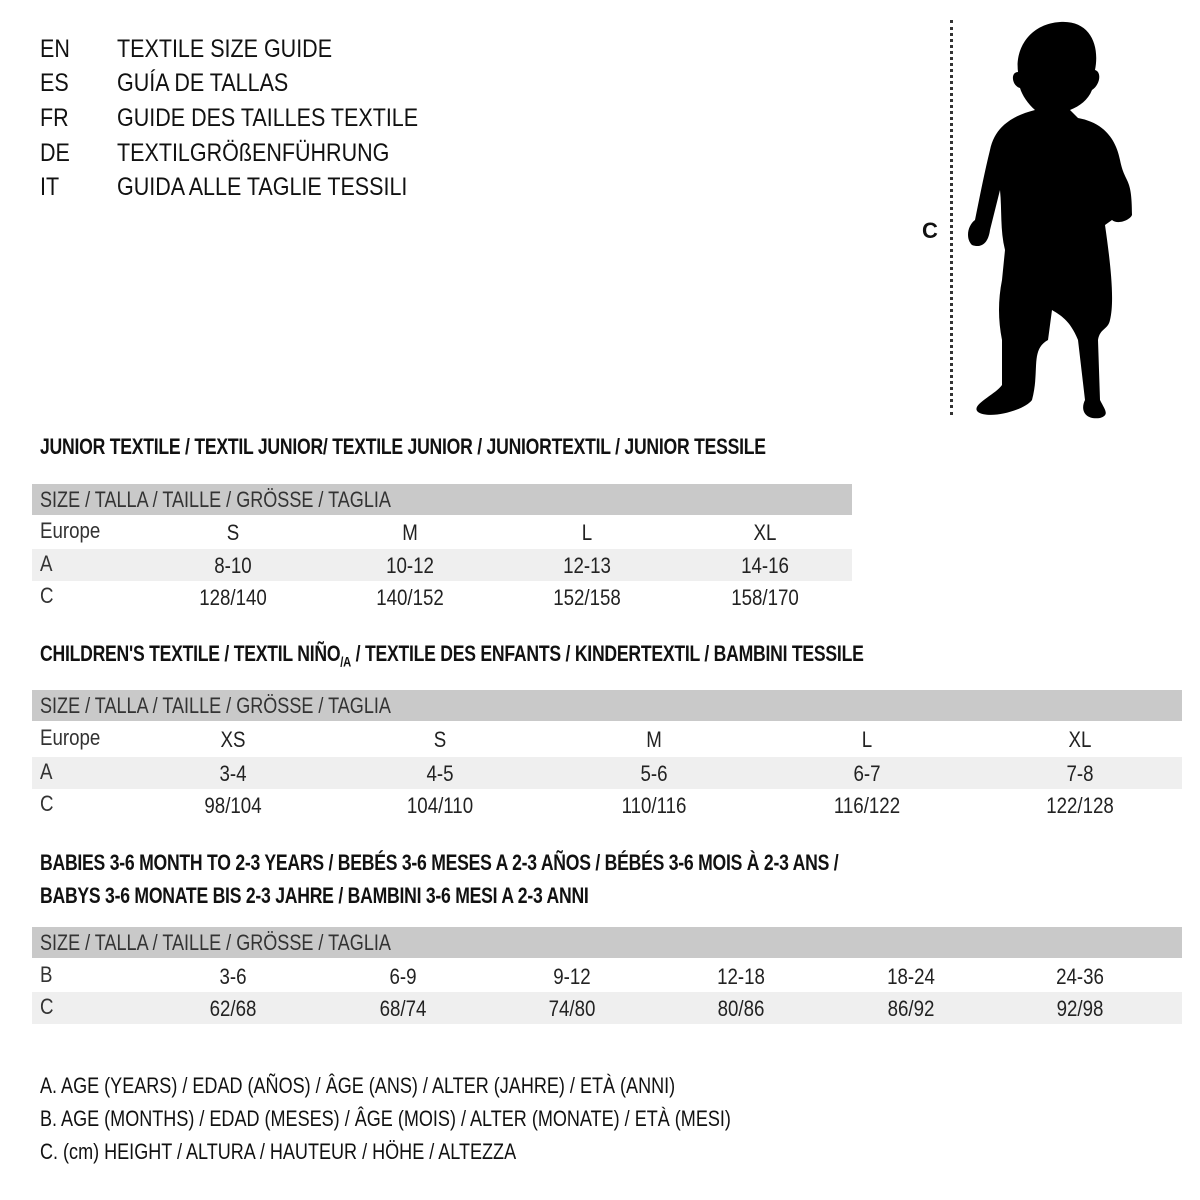  What do you see at coordinates (442, 565) in the screenshot?
I see `table-row: A 8-10 10-12 12-13 14-16` at bounding box center [442, 565].